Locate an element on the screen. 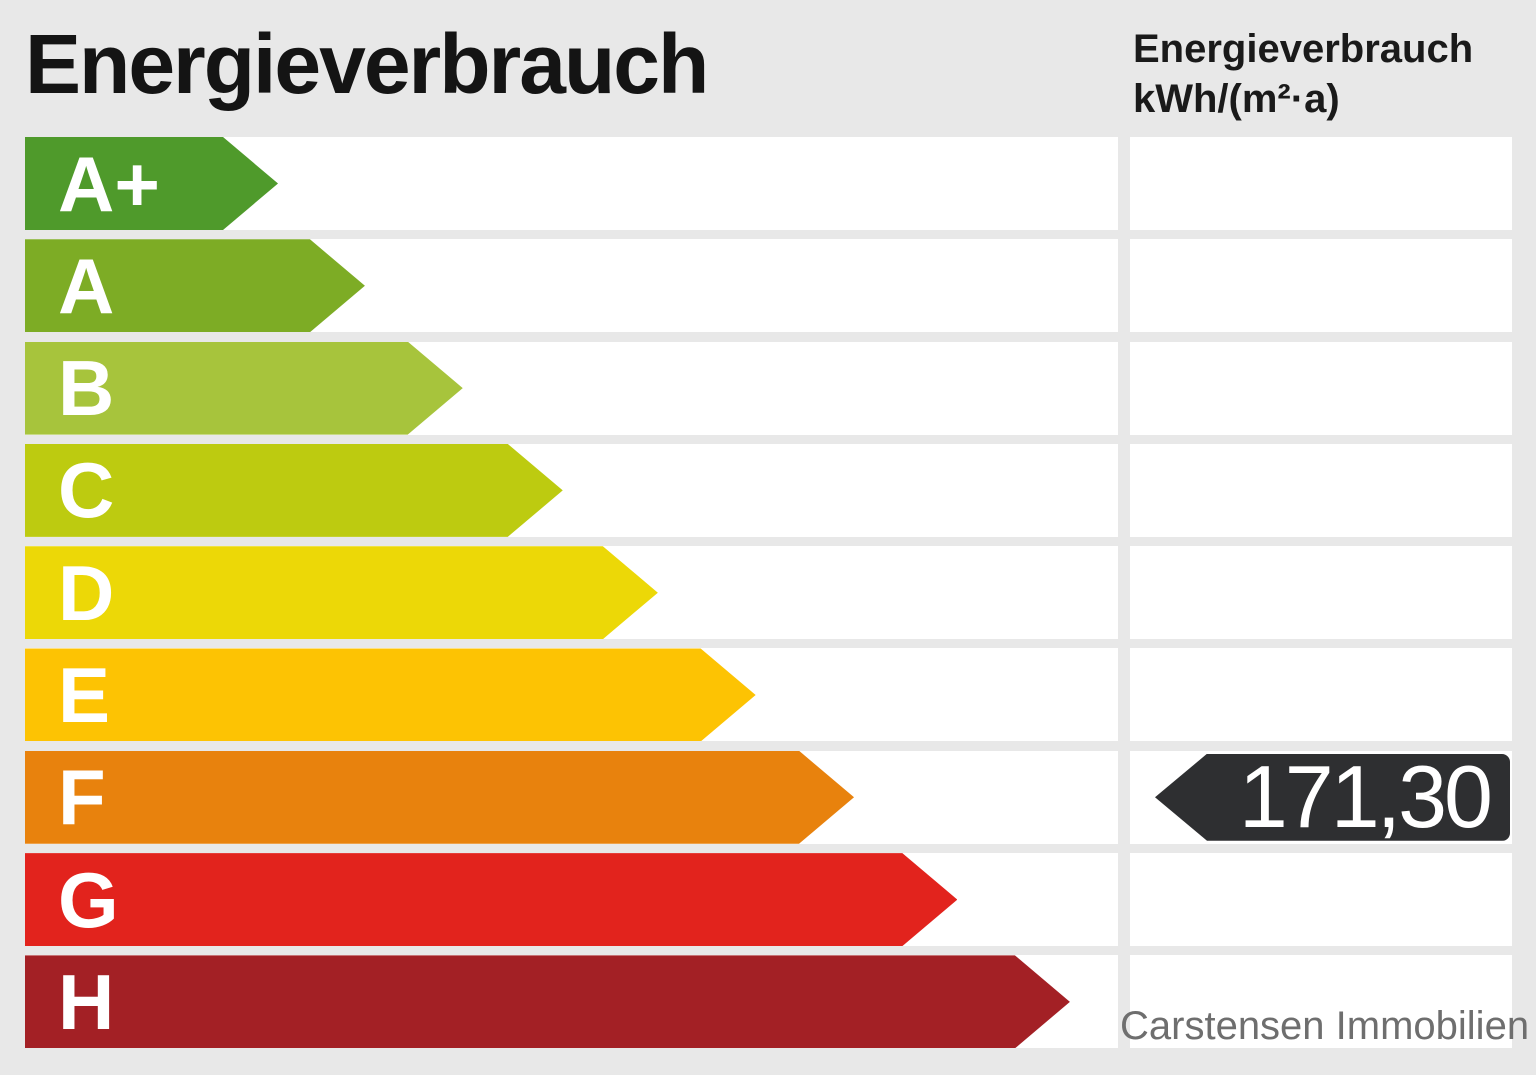  band-cell-h: H is located at coordinates (571, 1002).